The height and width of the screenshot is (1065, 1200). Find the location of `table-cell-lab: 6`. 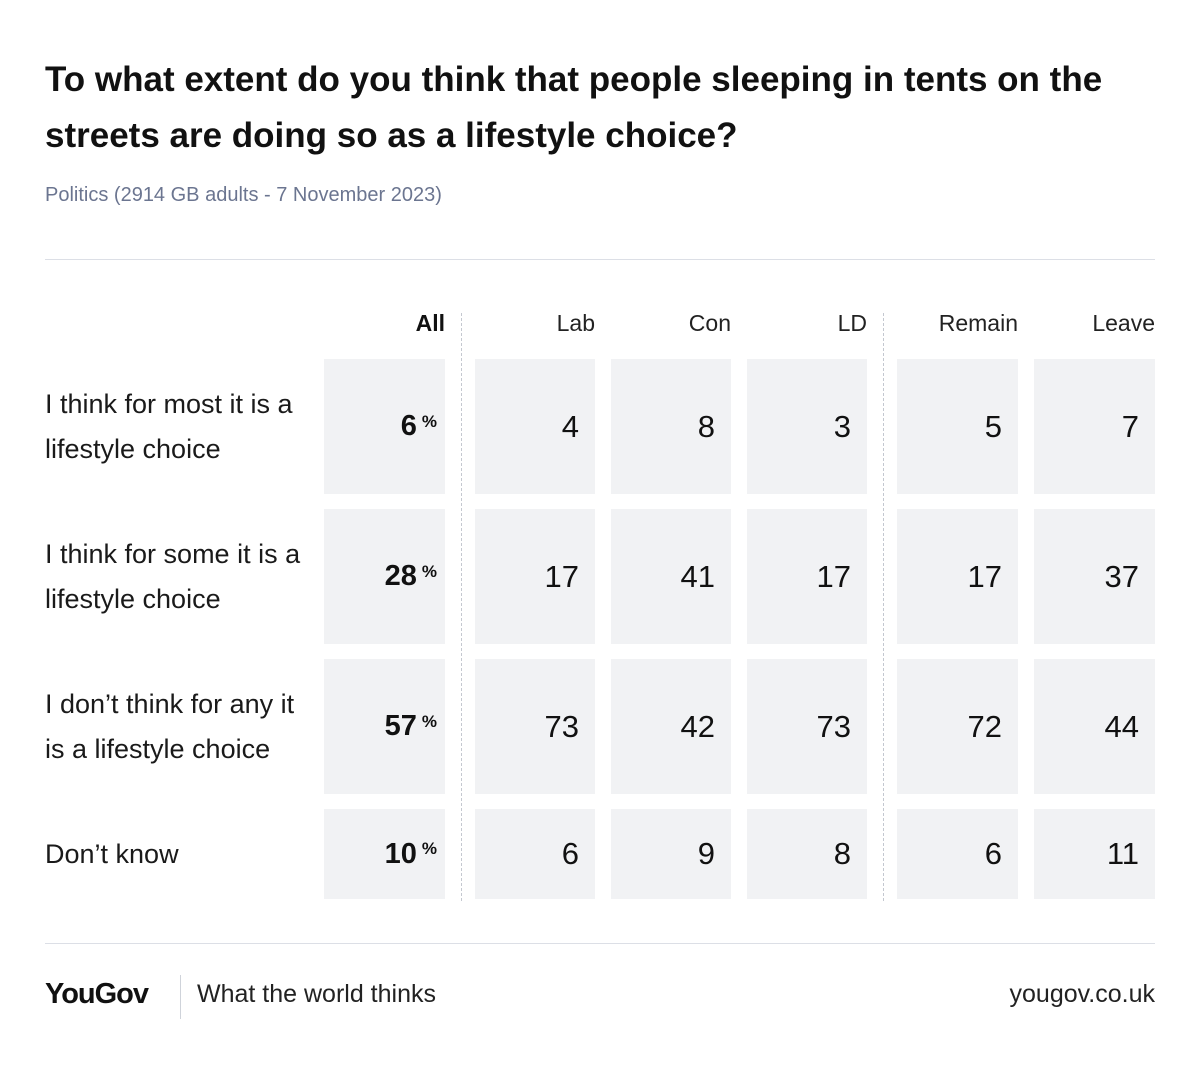

table-cell-lab: 6 is located at coordinates (535, 854).